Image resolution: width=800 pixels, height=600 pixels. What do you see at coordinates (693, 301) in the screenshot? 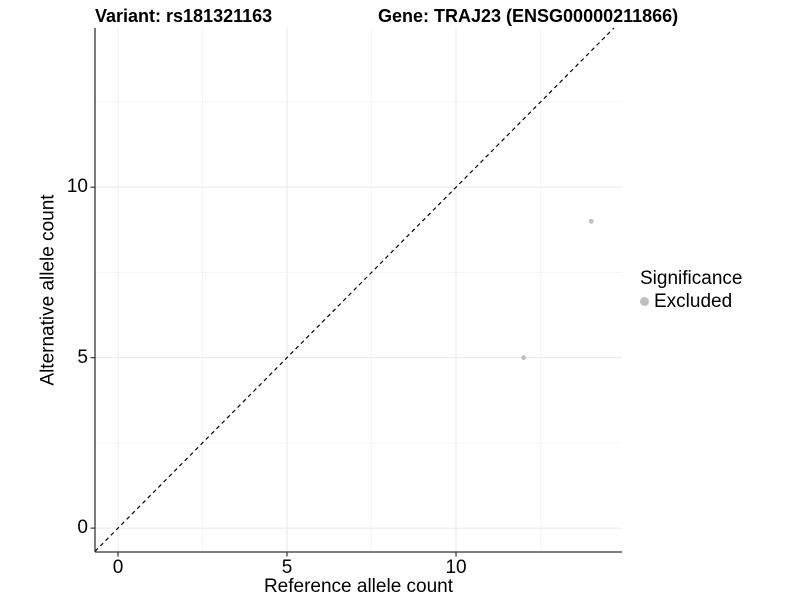
I see `legend-item-label: Excluded` at bounding box center [693, 301].